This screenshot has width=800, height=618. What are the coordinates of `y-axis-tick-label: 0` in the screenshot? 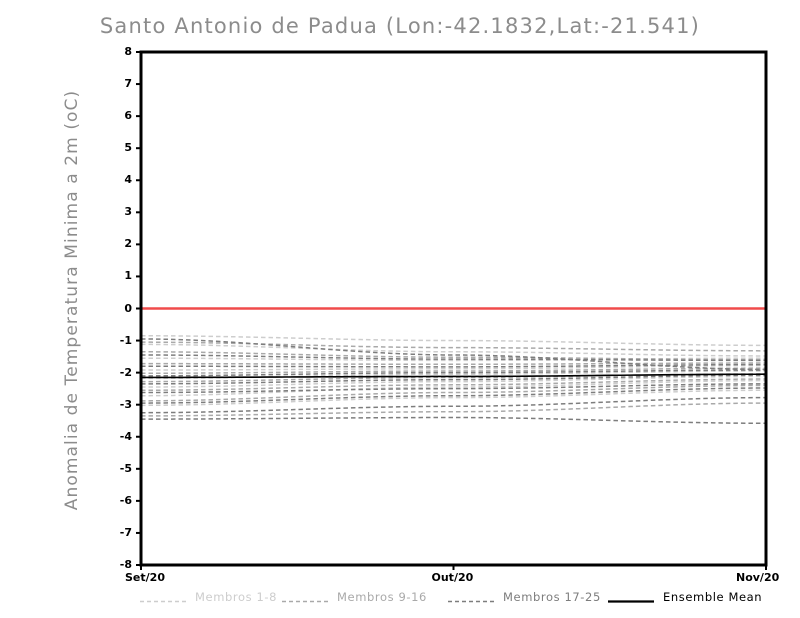 It's located at (128, 308).